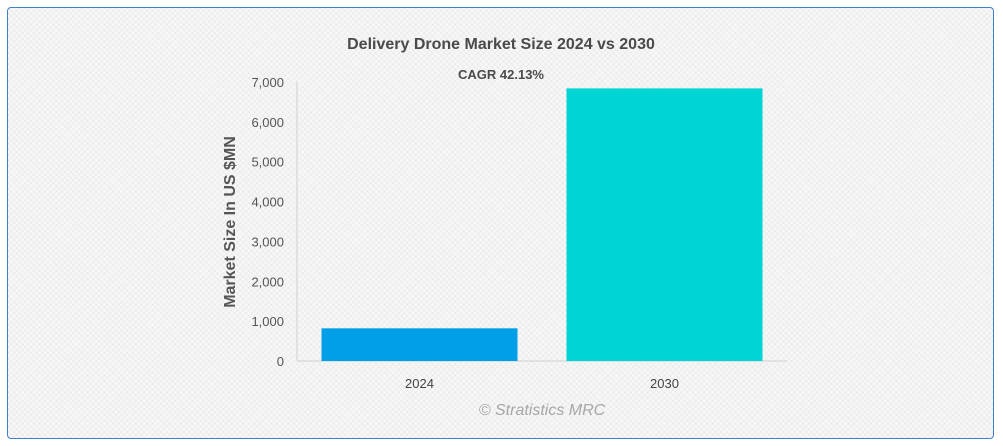  What do you see at coordinates (419, 344) in the screenshot?
I see `bar-2024` at bounding box center [419, 344].